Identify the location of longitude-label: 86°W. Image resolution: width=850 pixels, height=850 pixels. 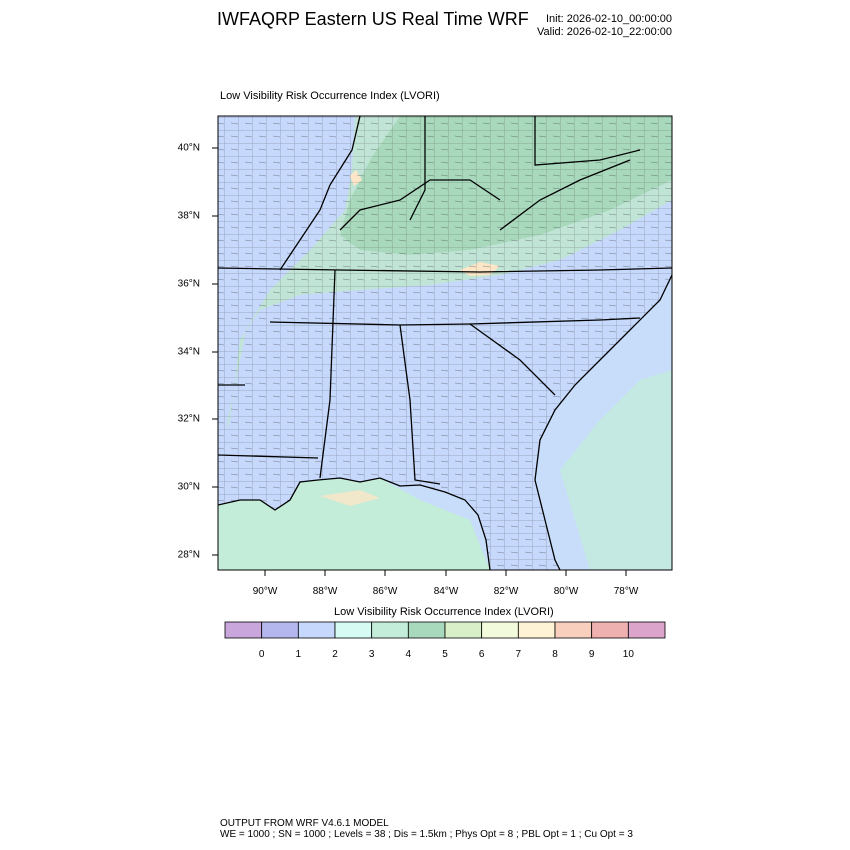
(385, 591).